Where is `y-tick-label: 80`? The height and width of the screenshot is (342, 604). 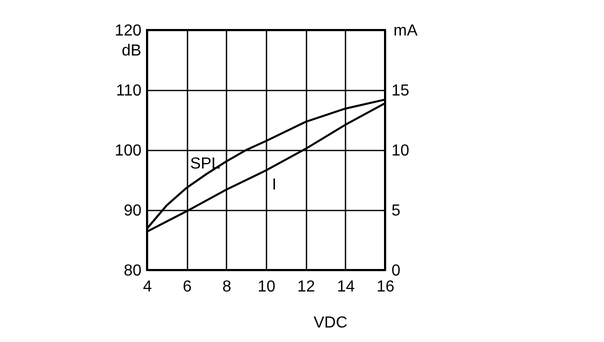
y-tick-label: 80 is located at coordinates (133, 271).